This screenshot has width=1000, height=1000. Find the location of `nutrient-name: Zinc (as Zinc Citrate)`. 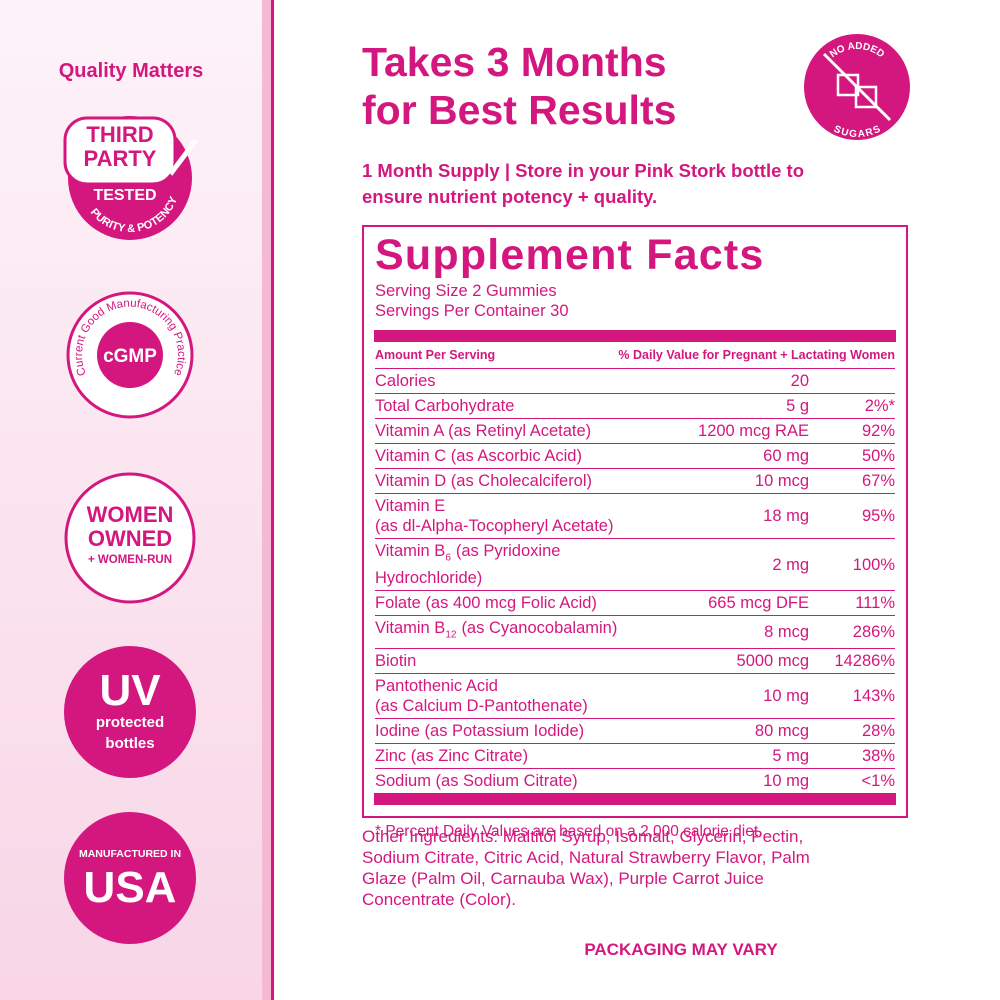

nutrient-name: Zinc (as Zinc Citrate) is located at coordinates (517, 756).